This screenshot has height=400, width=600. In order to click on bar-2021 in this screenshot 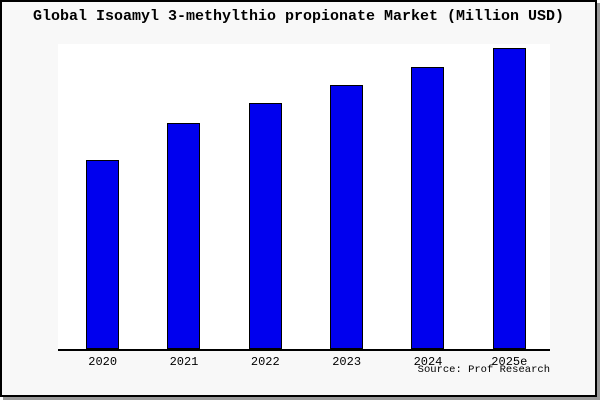, I will do `click(184, 236)`.